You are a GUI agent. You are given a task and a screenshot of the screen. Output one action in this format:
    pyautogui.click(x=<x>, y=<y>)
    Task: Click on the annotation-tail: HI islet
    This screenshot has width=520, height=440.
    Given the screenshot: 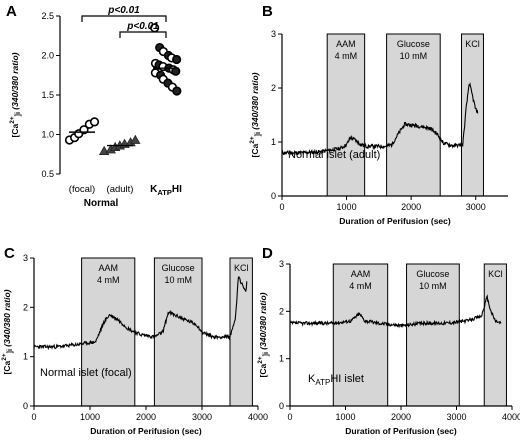 What is the action you would take?
    pyautogui.click(x=347, y=379)
    